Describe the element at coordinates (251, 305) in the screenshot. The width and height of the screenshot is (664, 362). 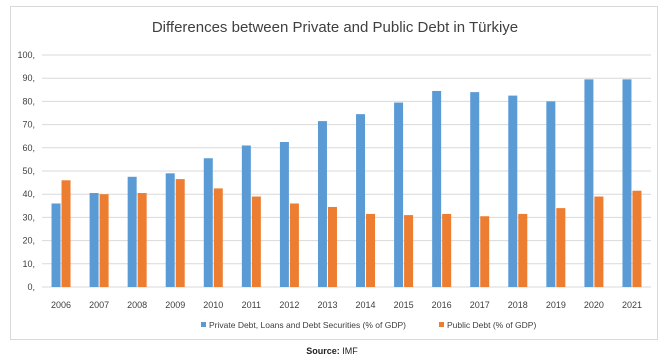
I see `x-tick-label: 2011` at that location.